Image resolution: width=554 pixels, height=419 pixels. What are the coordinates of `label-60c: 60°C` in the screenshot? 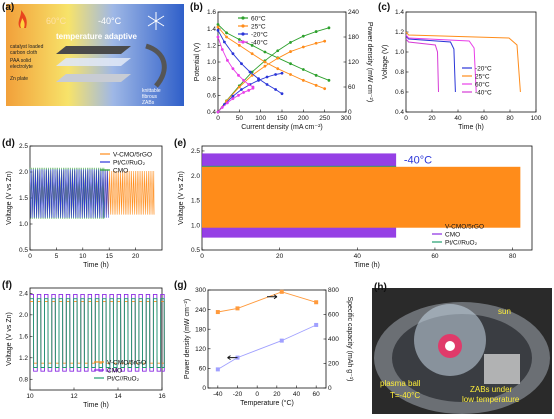 It's located at (56, 21).